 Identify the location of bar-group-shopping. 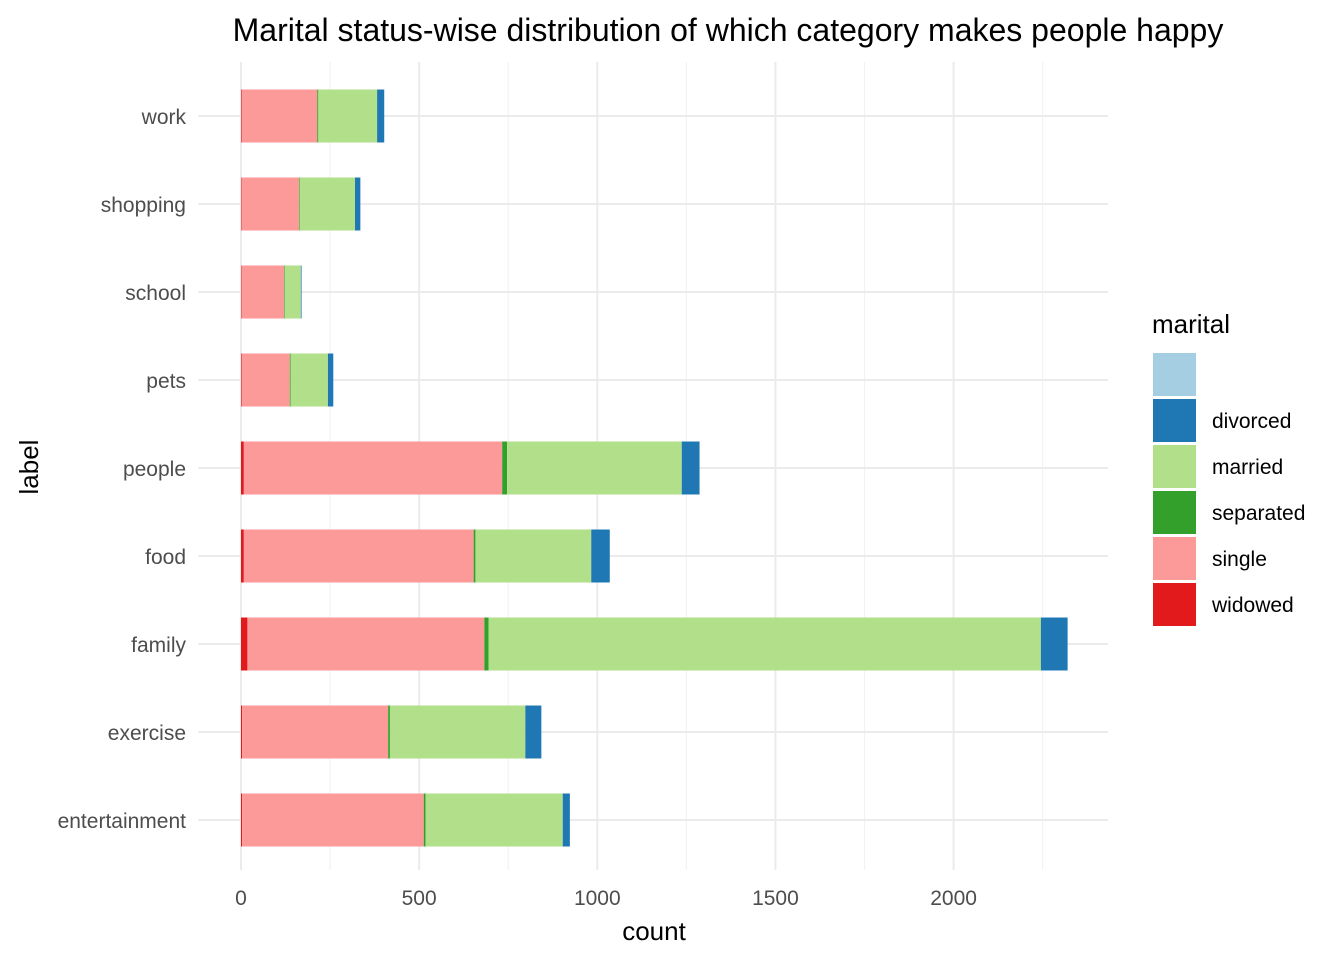
(301, 204).